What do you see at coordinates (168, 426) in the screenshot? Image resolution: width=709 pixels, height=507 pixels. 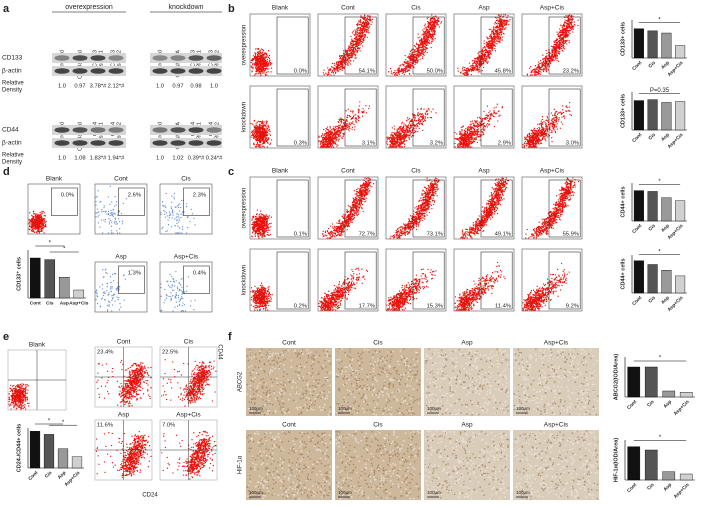 I see `percent-label: 7.0%` at bounding box center [168, 426].